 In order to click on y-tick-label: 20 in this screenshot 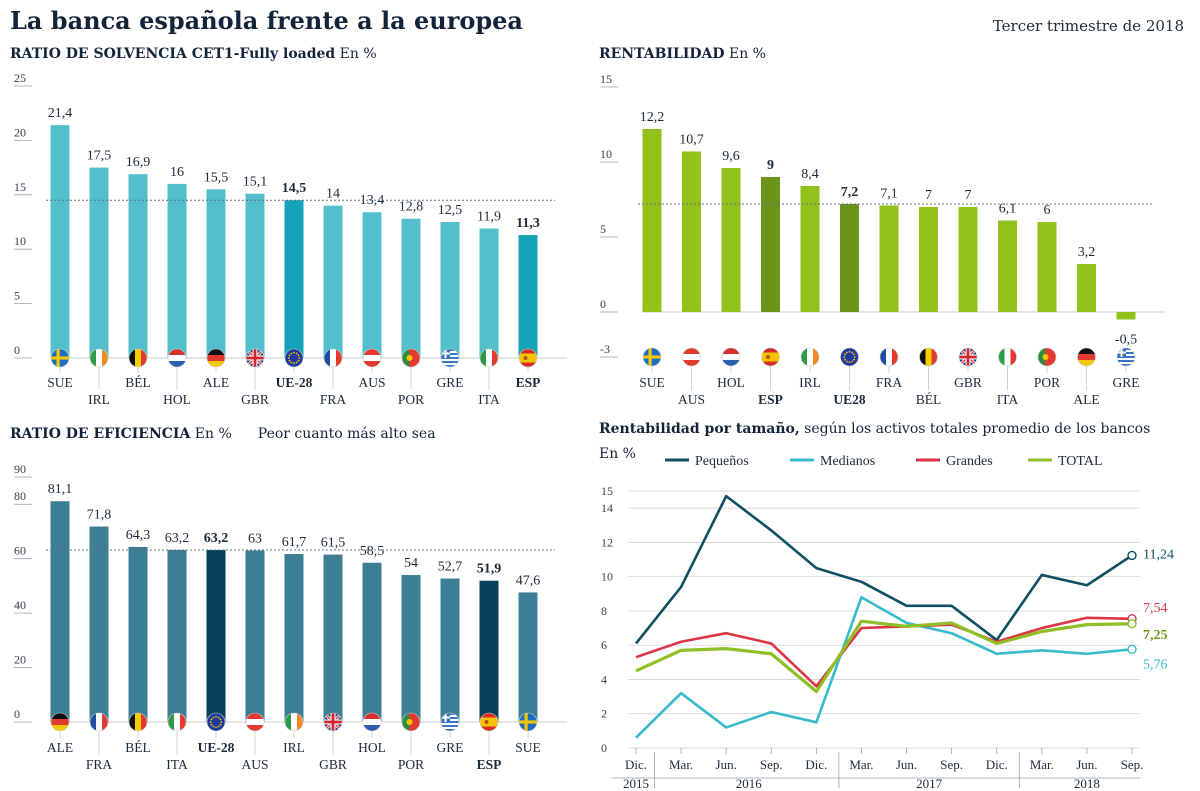, I will do `click(20, 132)`.